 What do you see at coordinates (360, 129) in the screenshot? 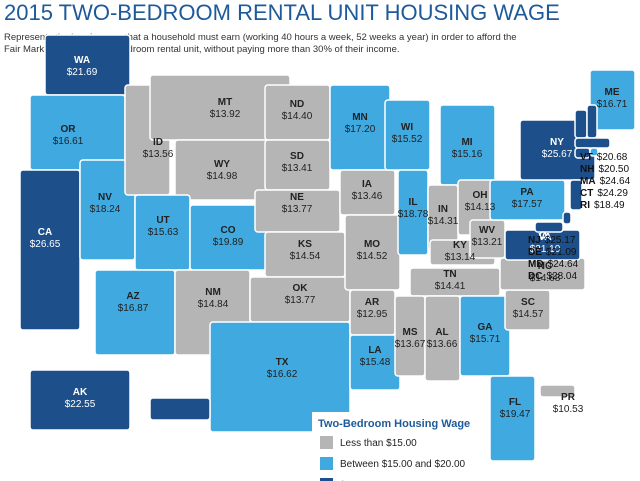
I see `state-wage: $17.20` at bounding box center [360, 129].